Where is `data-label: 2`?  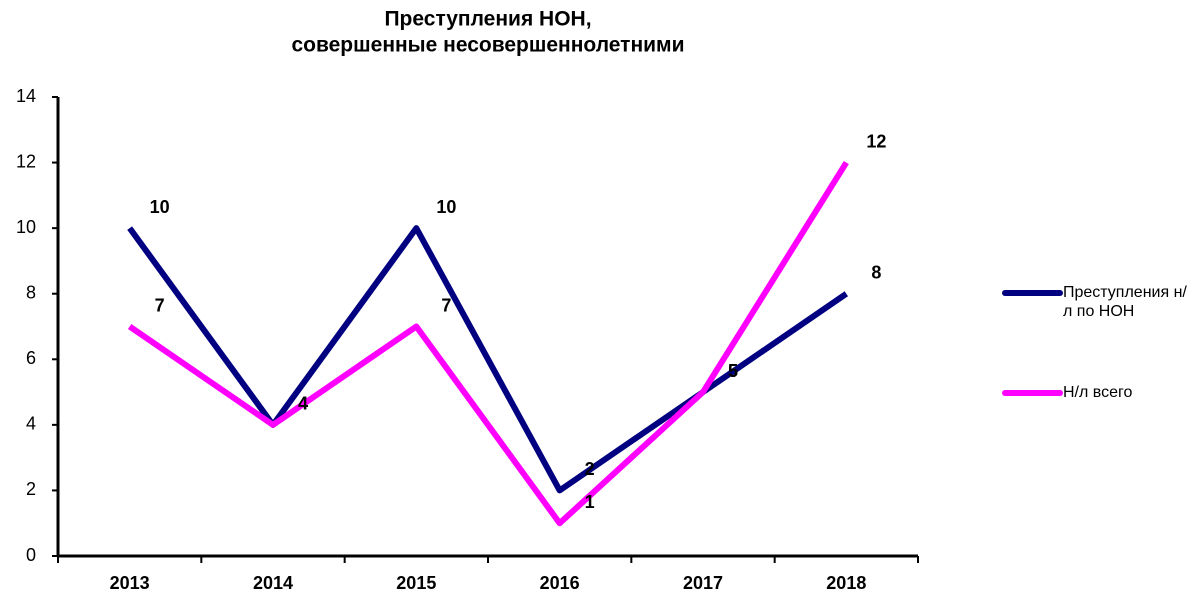
data-label: 2 is located at coordinates (590, 469).